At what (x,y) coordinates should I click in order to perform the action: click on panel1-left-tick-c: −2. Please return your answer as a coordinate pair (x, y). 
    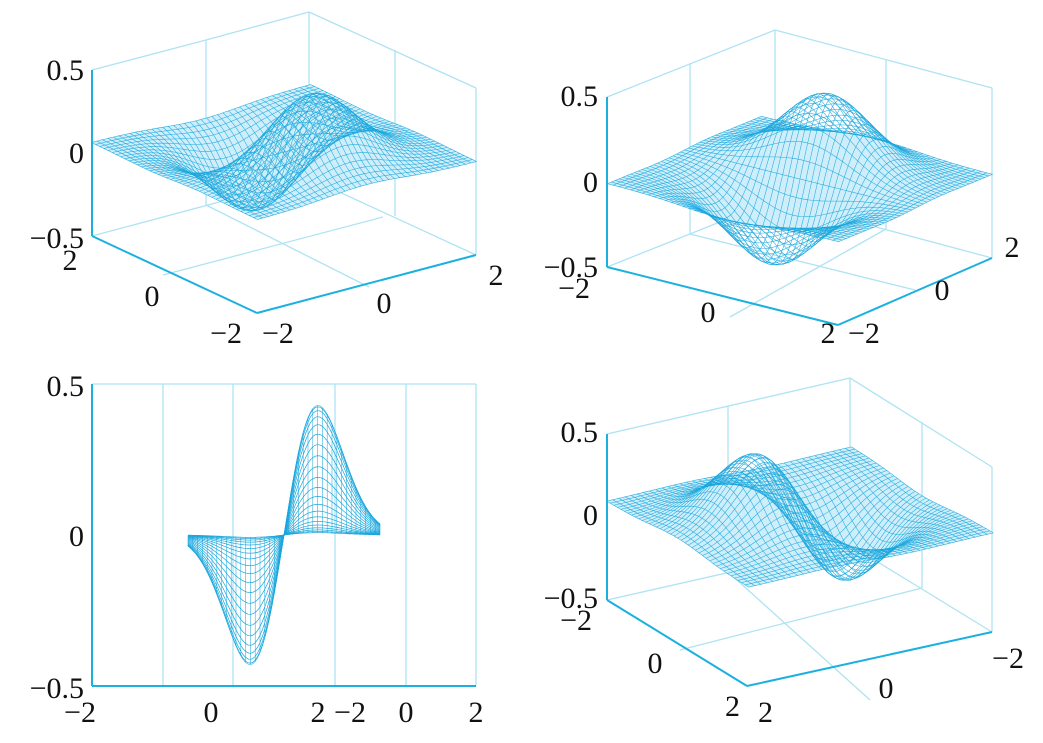
    Looking at the image, I should click on (226, 333).